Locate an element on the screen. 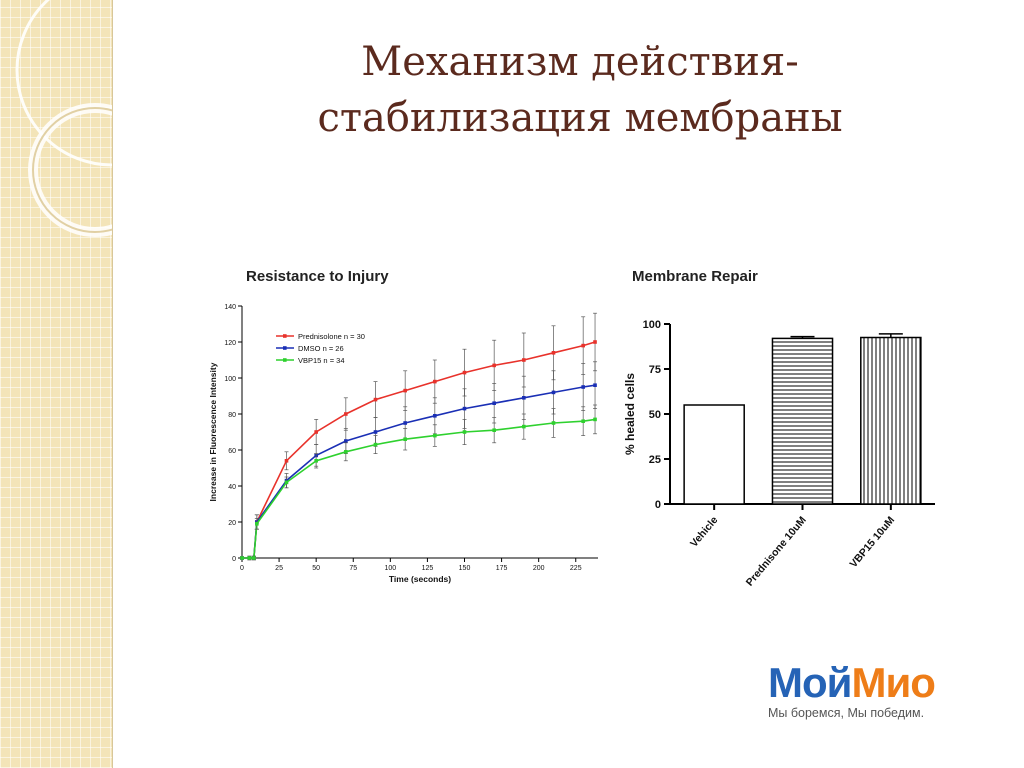 This screenshot has width=1024, height=768. logo-wordmark: МойМио is located at coordinates (880, 683).